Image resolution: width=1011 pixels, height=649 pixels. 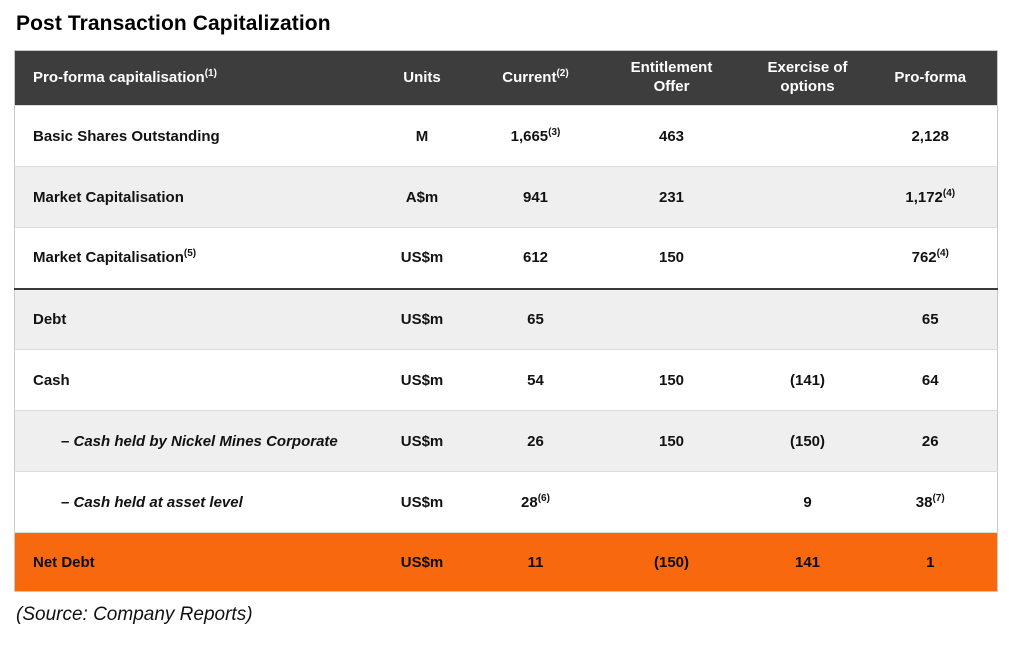 What do you see at coordinates (671, 562) in the screenshot?
I see `cell-entitlement-offer: (150)` at bounding box center [671, 562].